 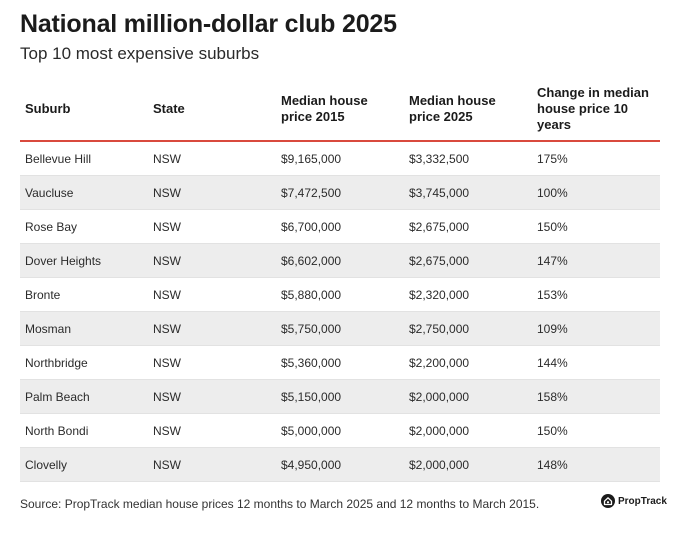 I want to click on price-2025-cell: $3,332,500, so click(x=468, y=158).